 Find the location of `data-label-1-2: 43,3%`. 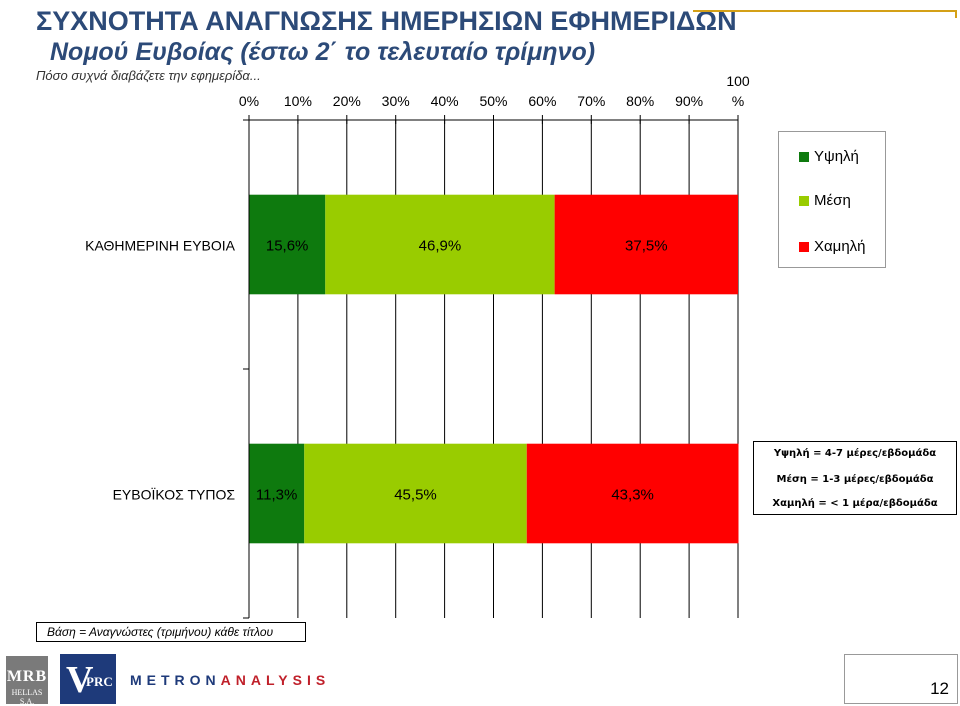

data-label-1-2: 43,3% is located at coordinates (632, 495).